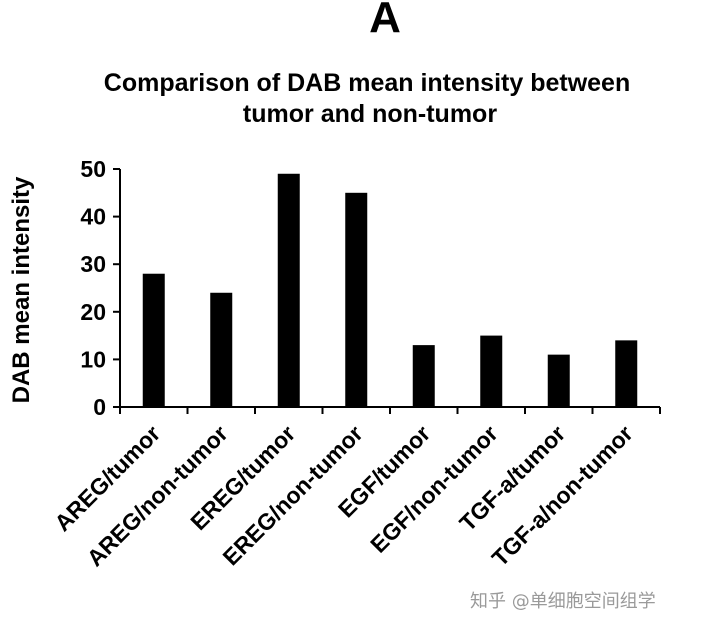  I want to click on y-tick-label: 30, so click(93, 264).